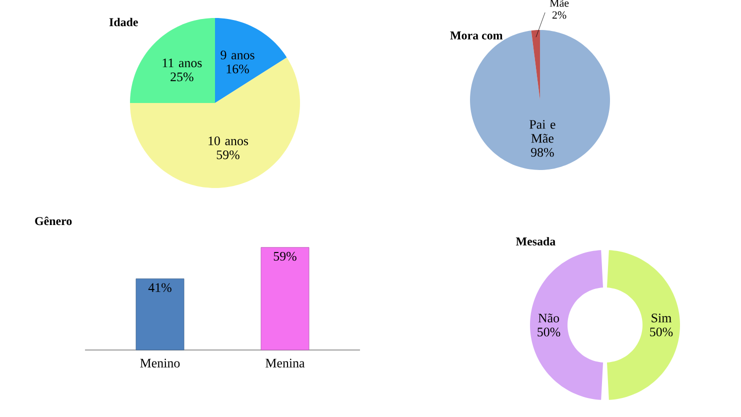  I want to click on slice-label: 10 anos, so click(228, 141).